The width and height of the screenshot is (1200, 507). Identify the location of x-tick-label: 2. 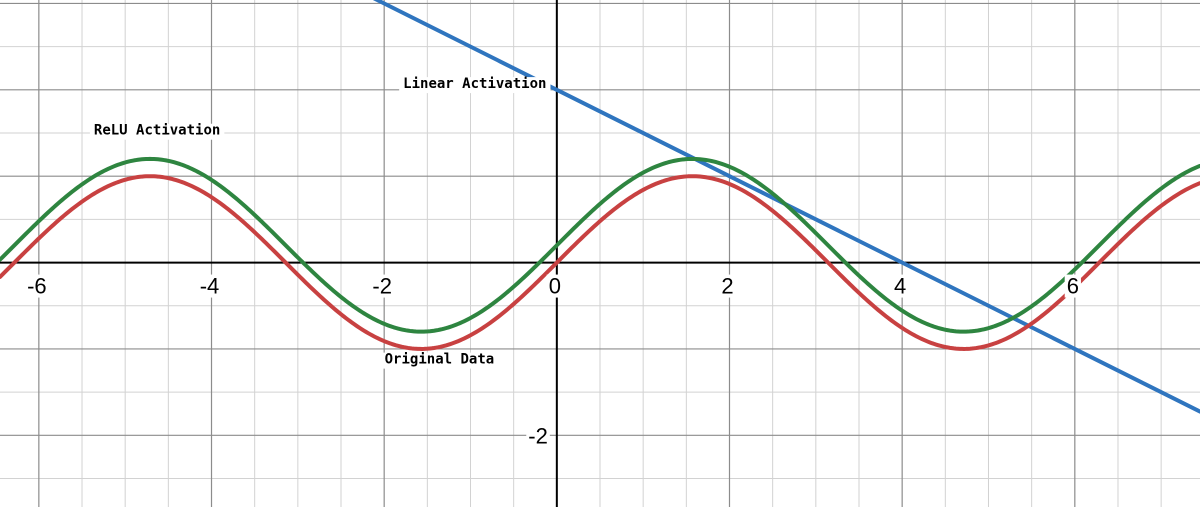
(727, 286).